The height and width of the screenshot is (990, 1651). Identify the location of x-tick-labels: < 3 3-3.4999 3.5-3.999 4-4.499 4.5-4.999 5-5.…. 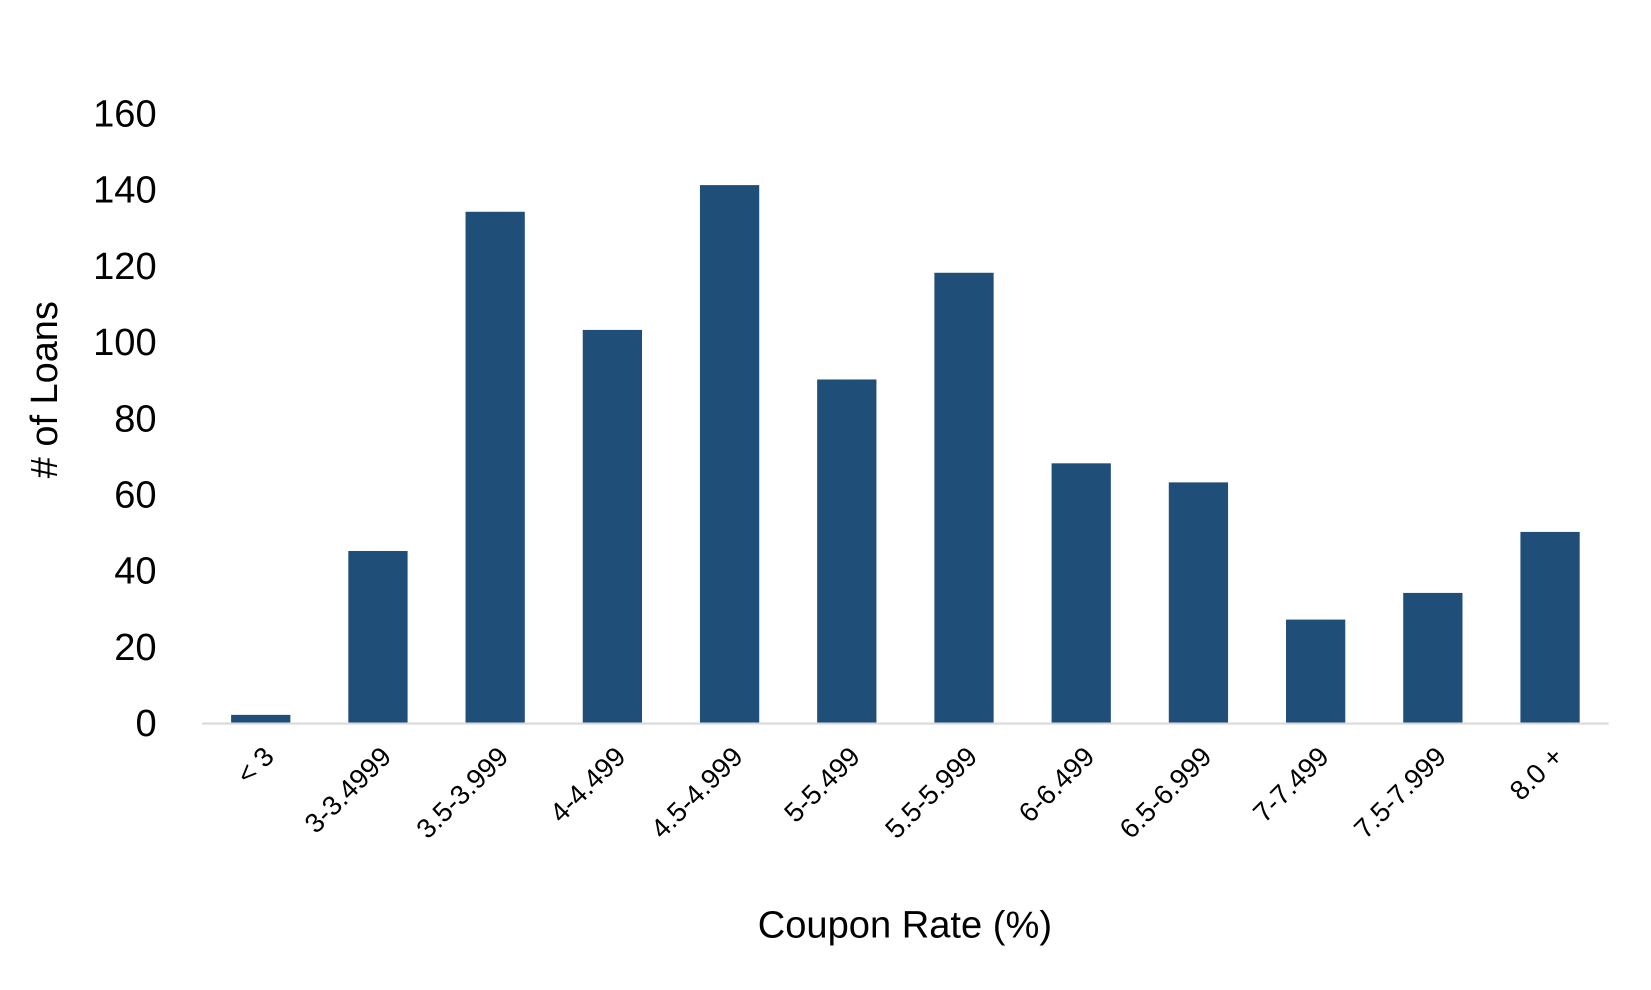
(899, 793).